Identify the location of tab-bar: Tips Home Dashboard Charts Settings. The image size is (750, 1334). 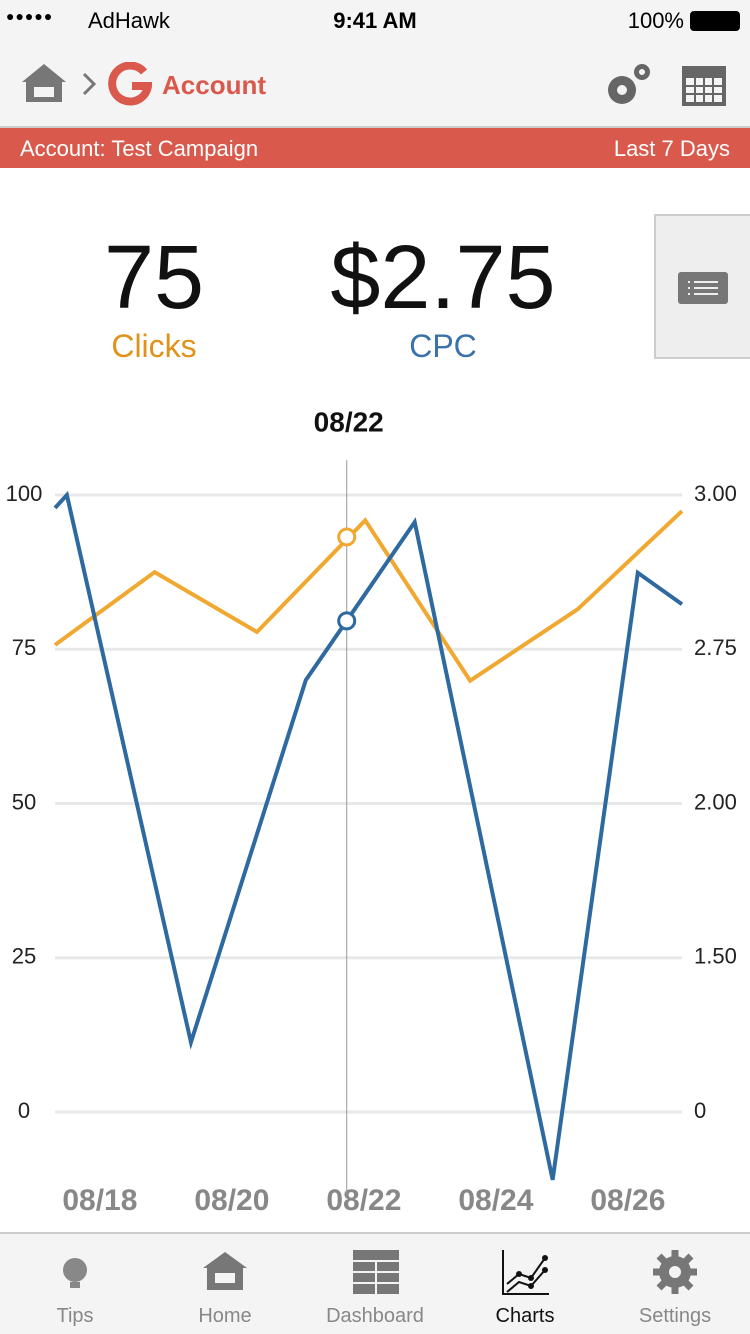
(375, 1283).